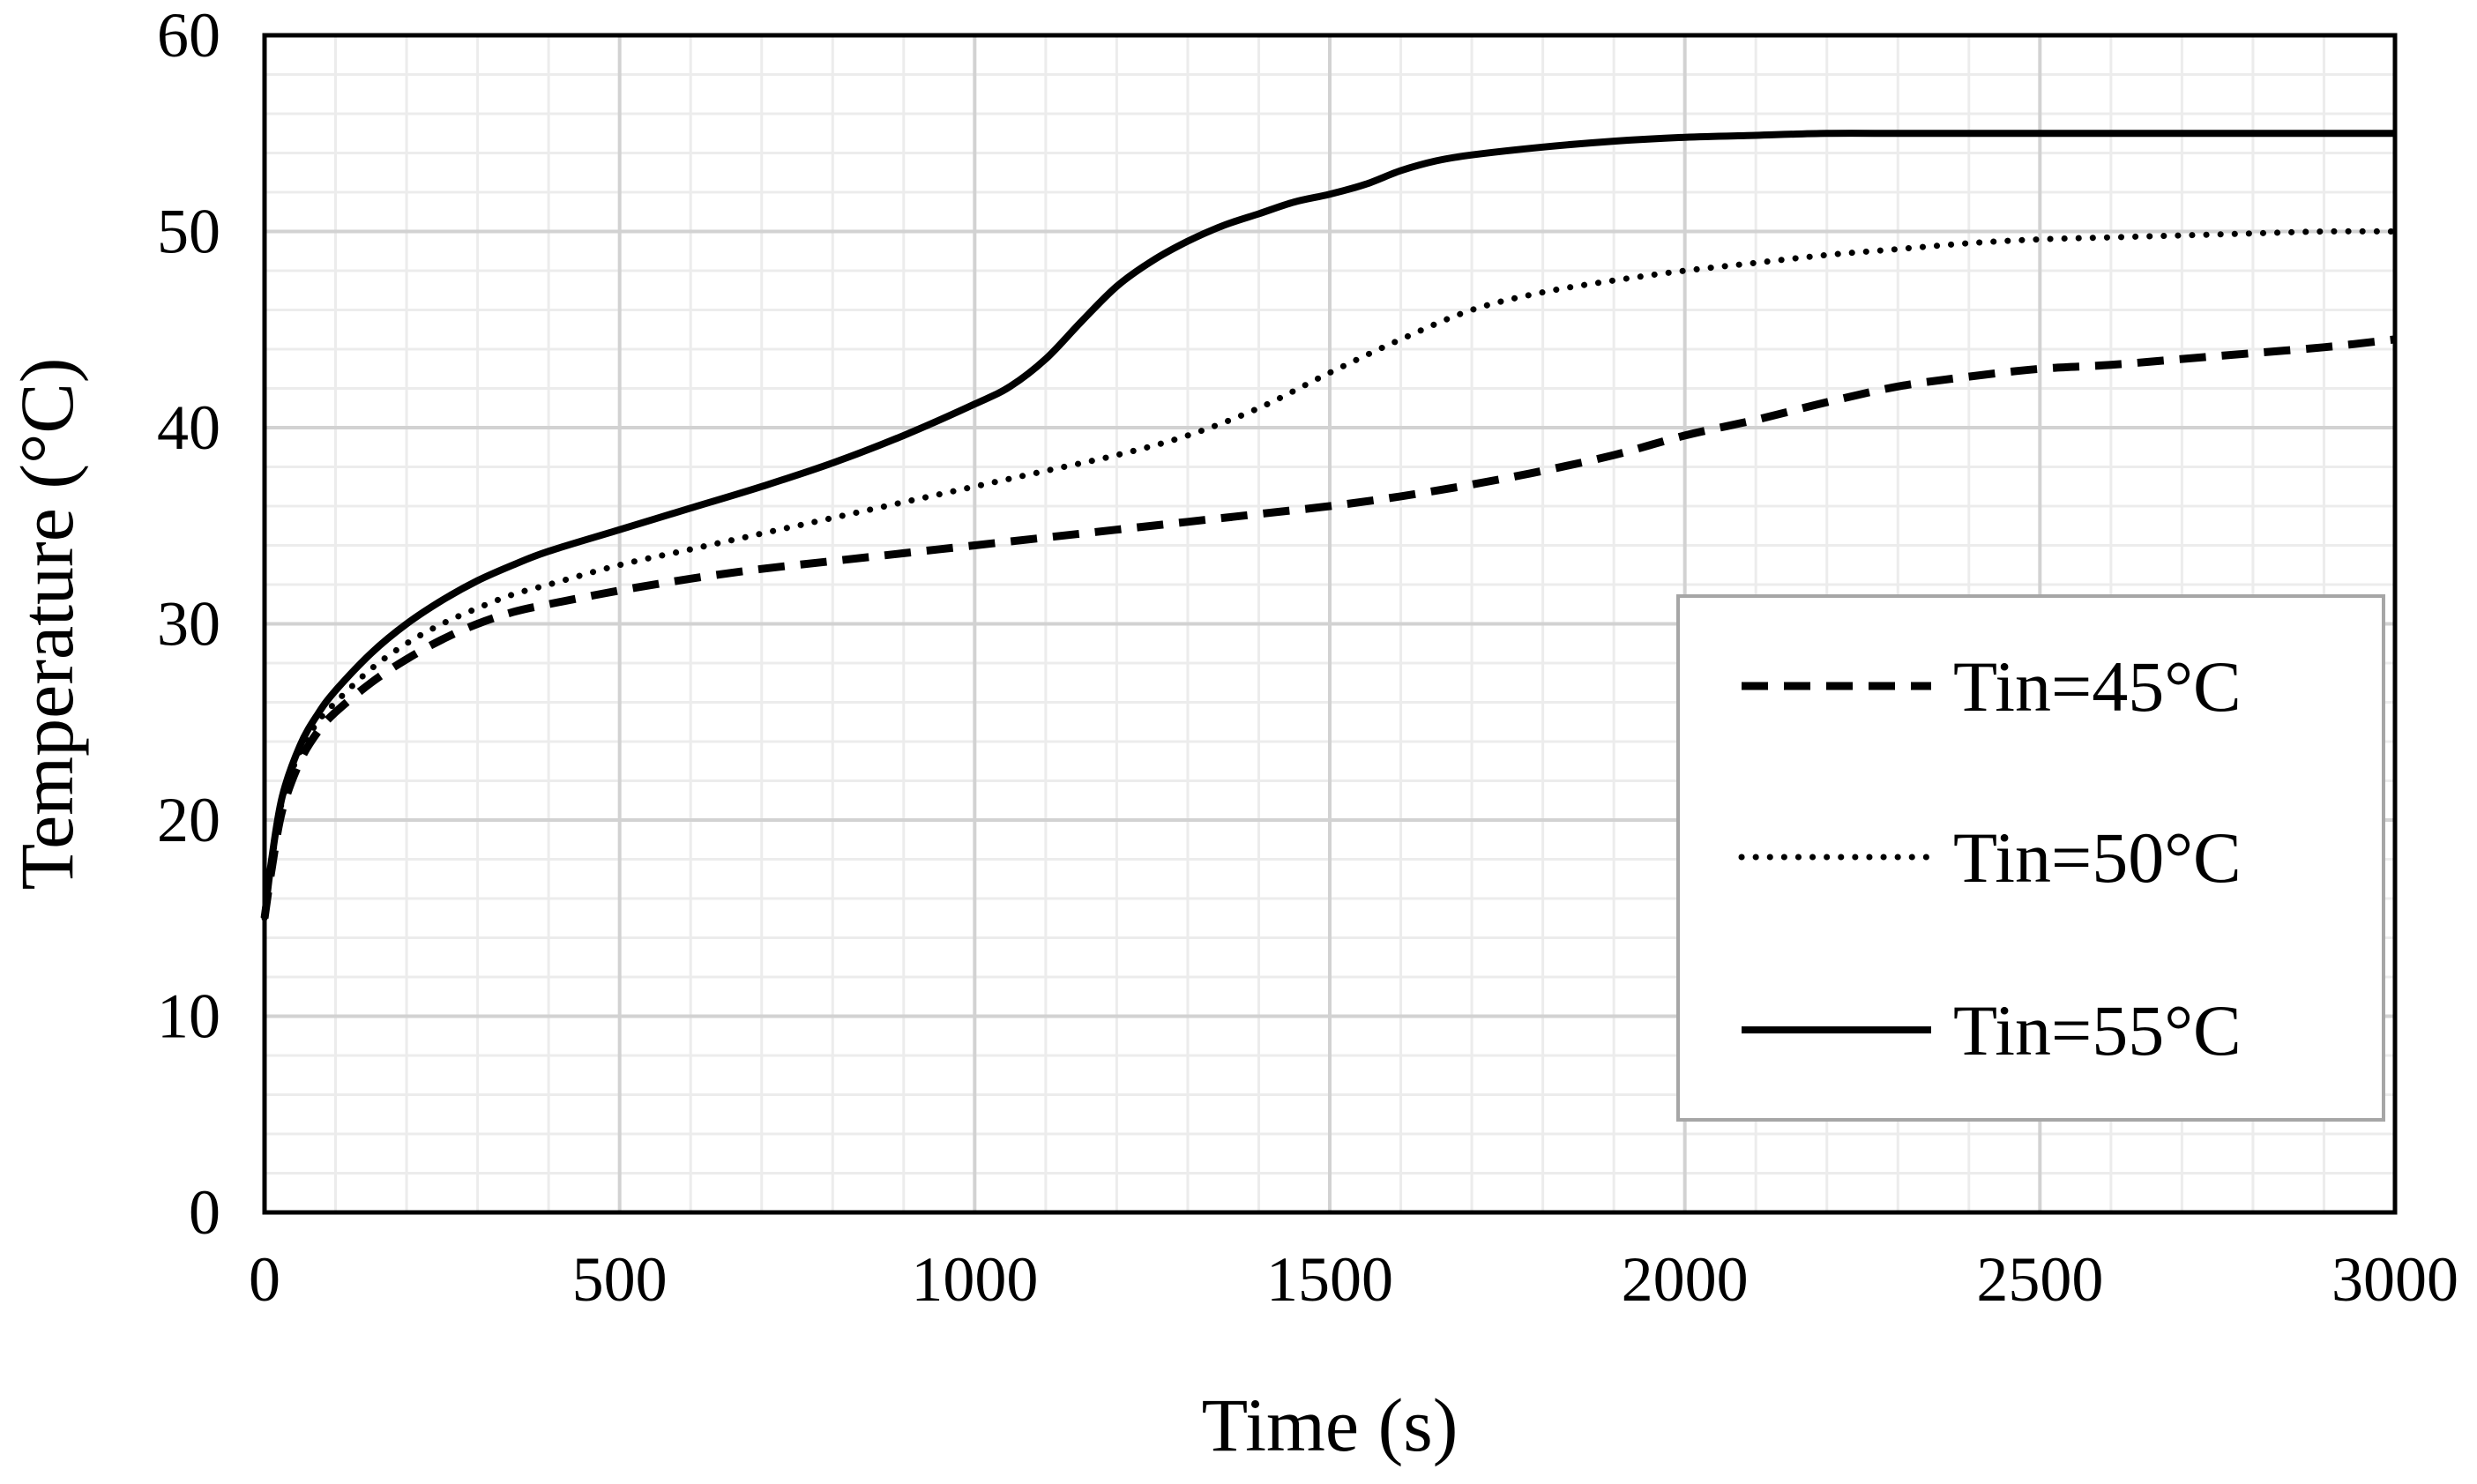 The image size is (2477, 1484). What do you see at coordinates (2039, 1279) in the screenshot?
I see `x-tick-label: 2500` at bounding box center [2039, 1279].